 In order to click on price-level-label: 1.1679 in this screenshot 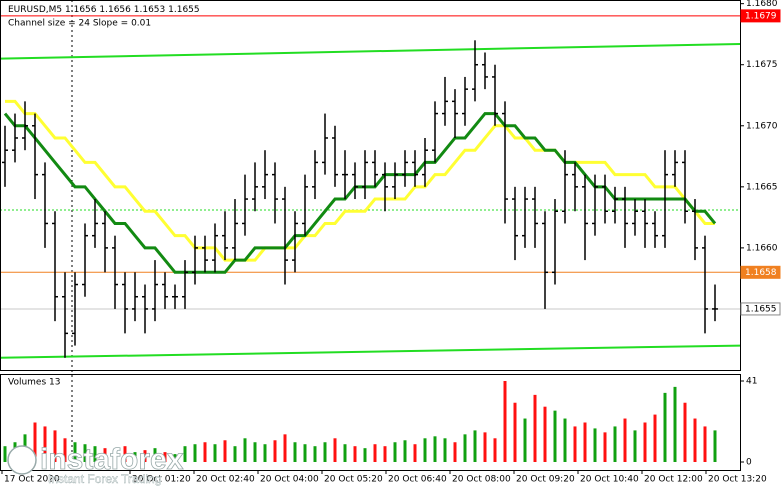, I will do `click(761, 16)`.